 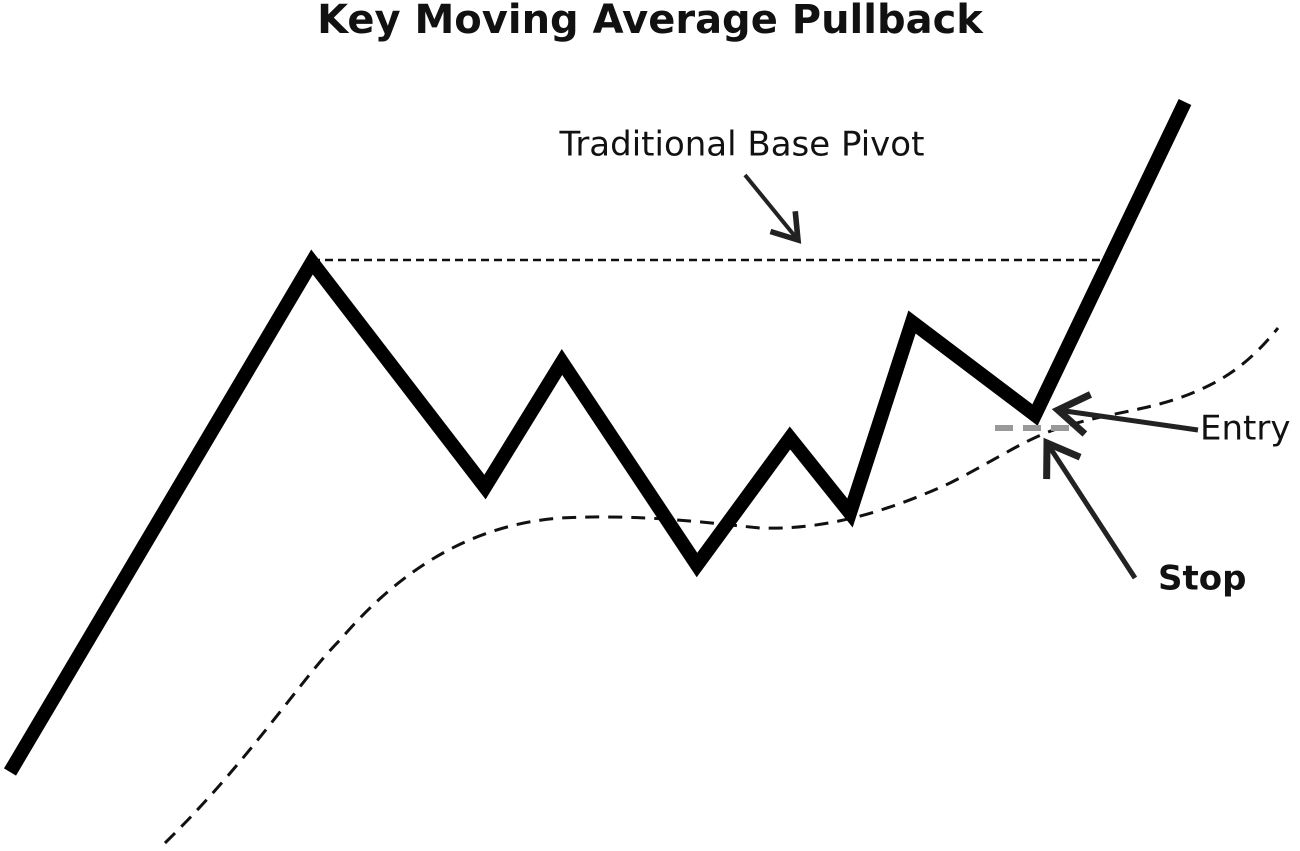 I want to click on pivot-label: Traditional Base Pivot, so click(x=742, y=145).